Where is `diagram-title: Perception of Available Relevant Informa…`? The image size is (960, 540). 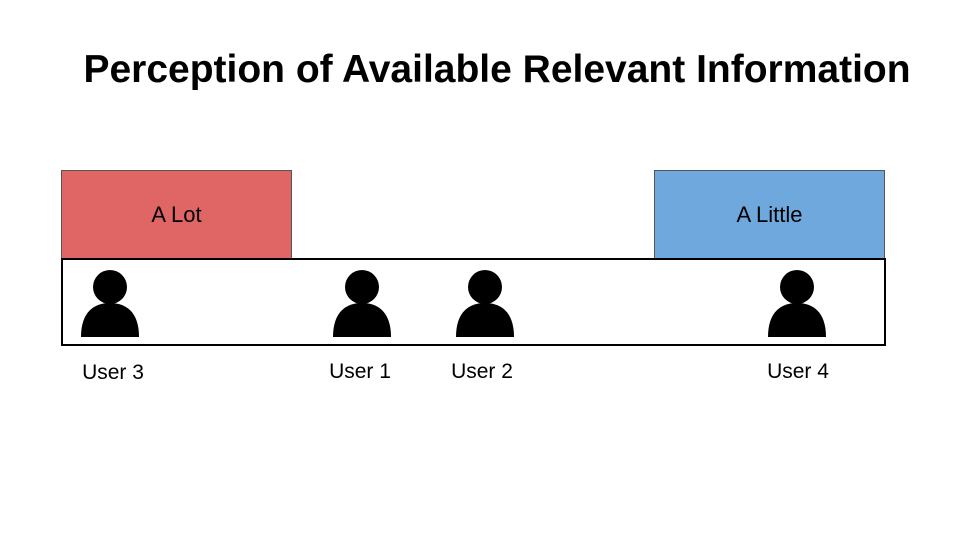
diagram-title: Perception of Available Relevant Informa… is located at coordinates (497, 69).